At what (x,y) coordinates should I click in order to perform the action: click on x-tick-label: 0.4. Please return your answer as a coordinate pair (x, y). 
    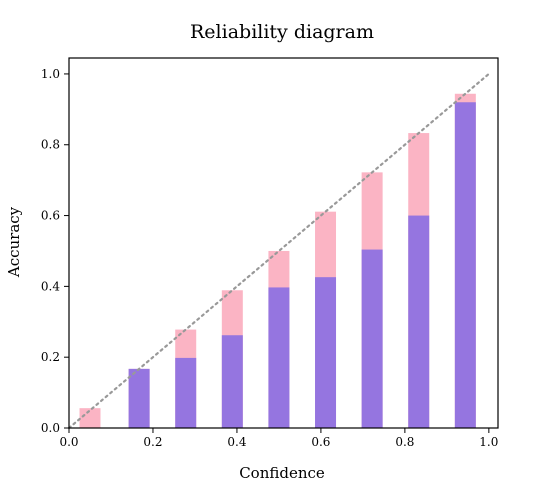
    Looking at the image, I should click on (236, 442).